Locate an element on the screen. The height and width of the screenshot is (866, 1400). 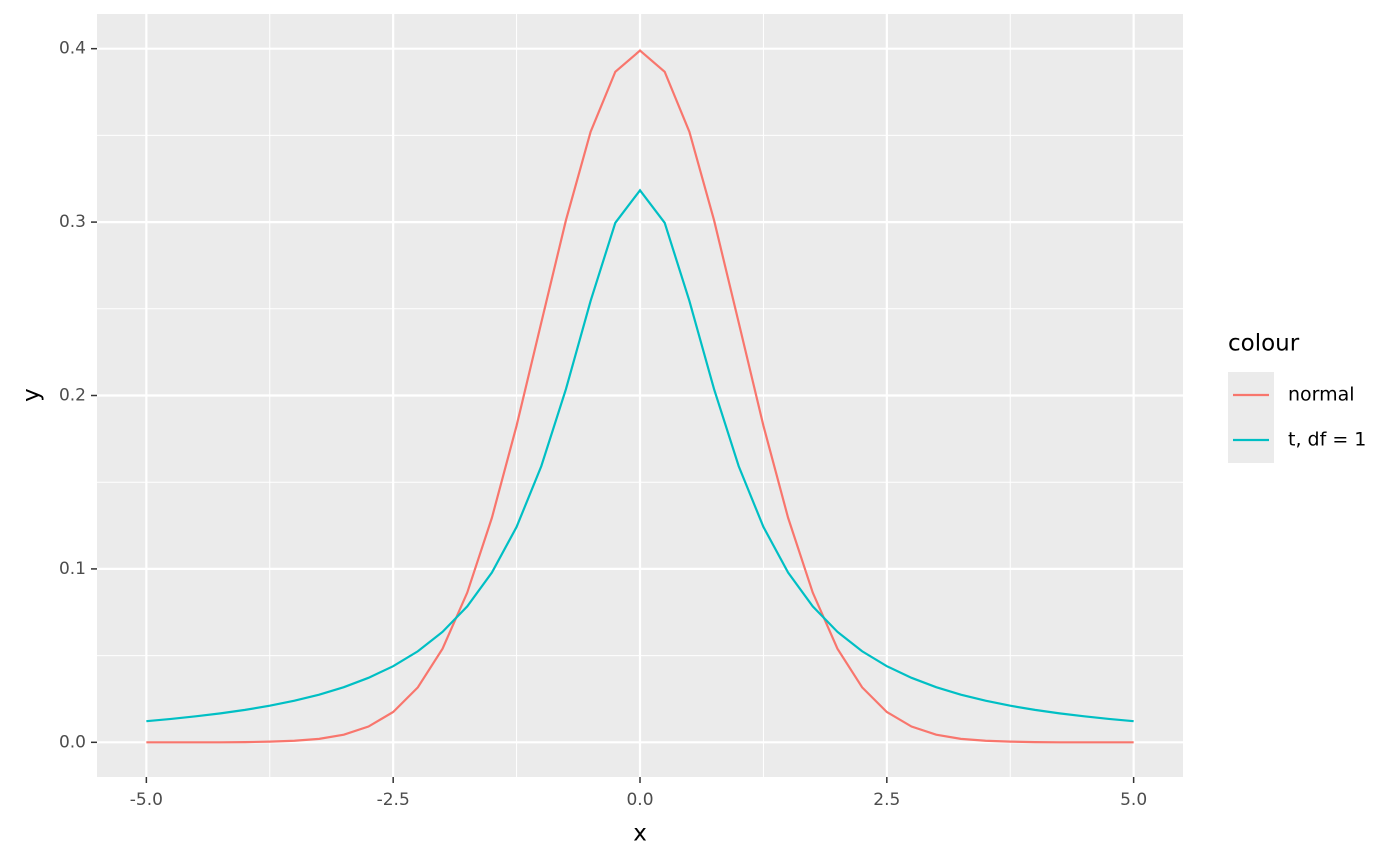
legend-label: t, df = 1 is located at coordinates (1327, 440).